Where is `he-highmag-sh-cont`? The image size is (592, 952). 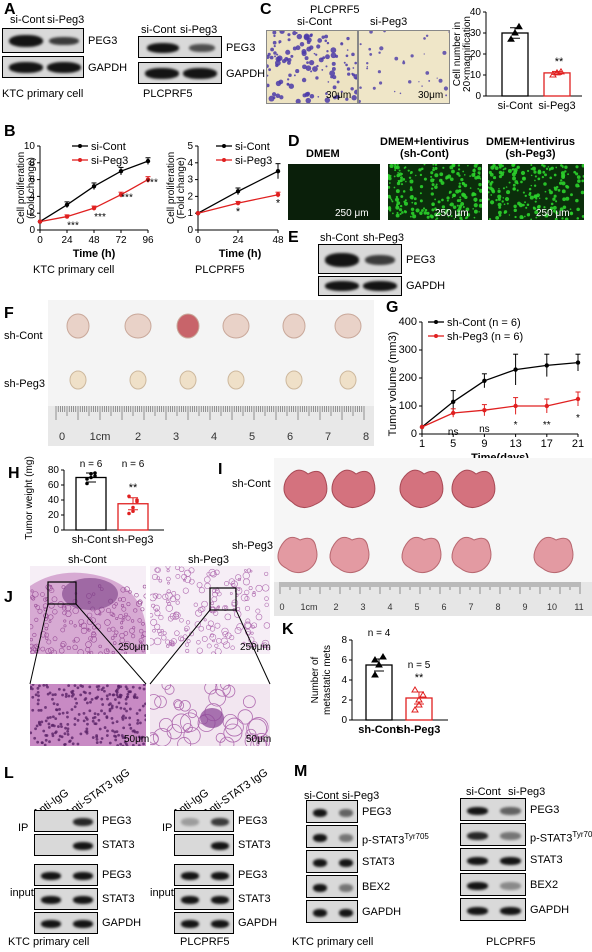 he-highmag-sh-cont is located at coordinates (88, 715).